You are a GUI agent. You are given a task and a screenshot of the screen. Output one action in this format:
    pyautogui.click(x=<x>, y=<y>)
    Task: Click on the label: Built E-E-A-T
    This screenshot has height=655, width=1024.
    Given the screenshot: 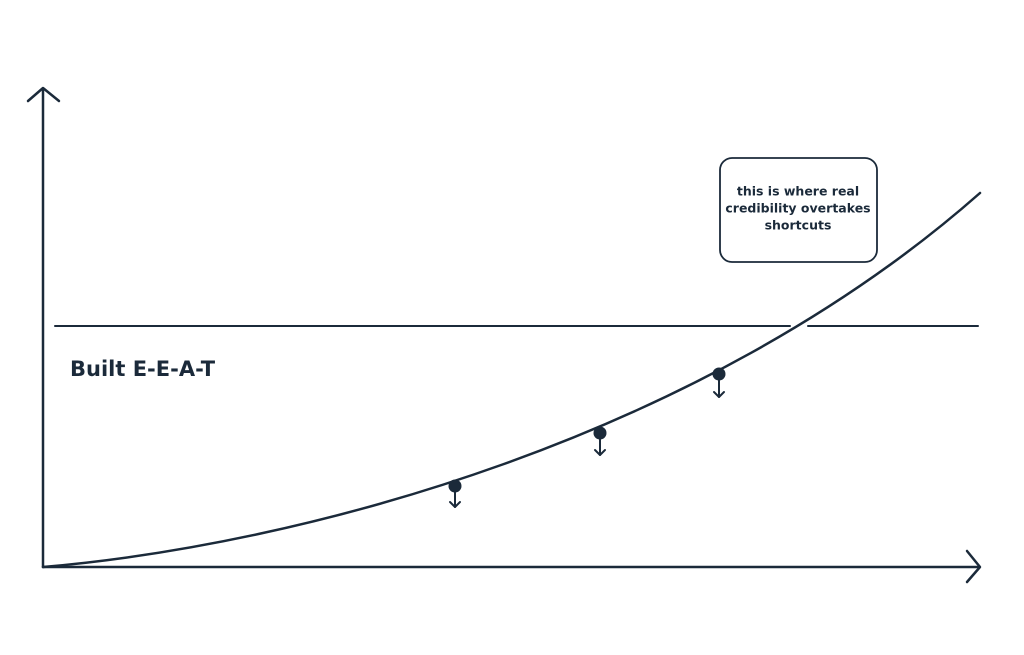 What is the action you would take?
    pyautogui.click(x=143, y=369)
    